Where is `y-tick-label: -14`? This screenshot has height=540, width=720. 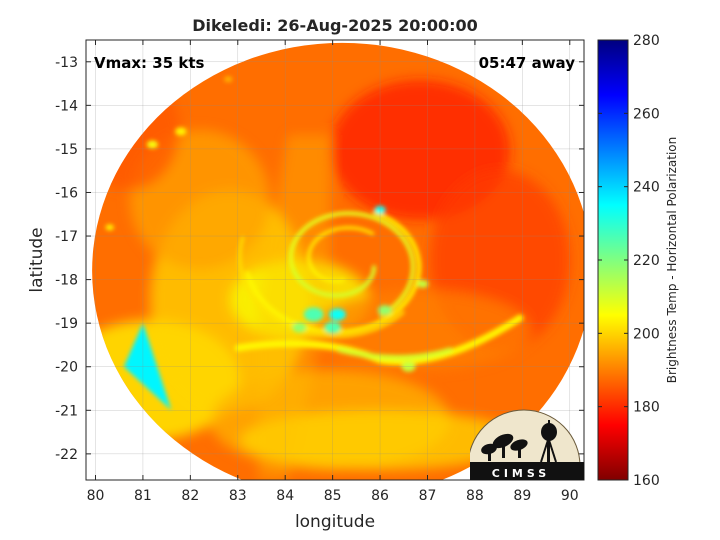
y-tick-label: -14 is located at coordinates (66, 106).